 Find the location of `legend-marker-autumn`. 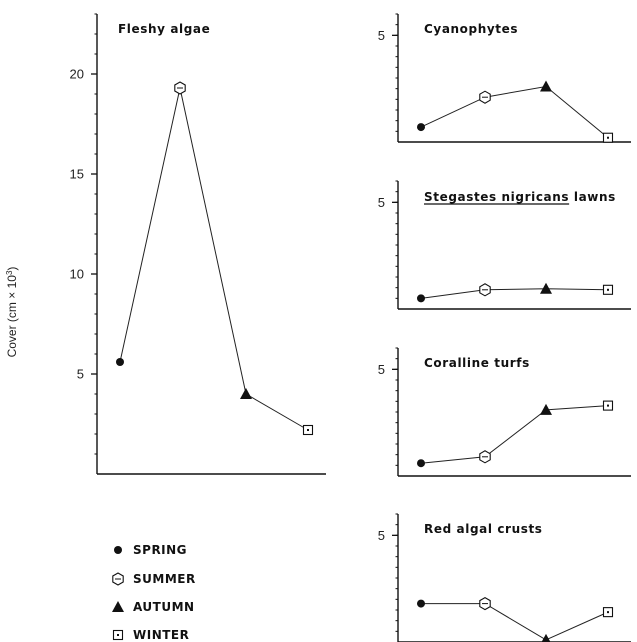

legend-marker-autumn is located at coordinates (118, 606).